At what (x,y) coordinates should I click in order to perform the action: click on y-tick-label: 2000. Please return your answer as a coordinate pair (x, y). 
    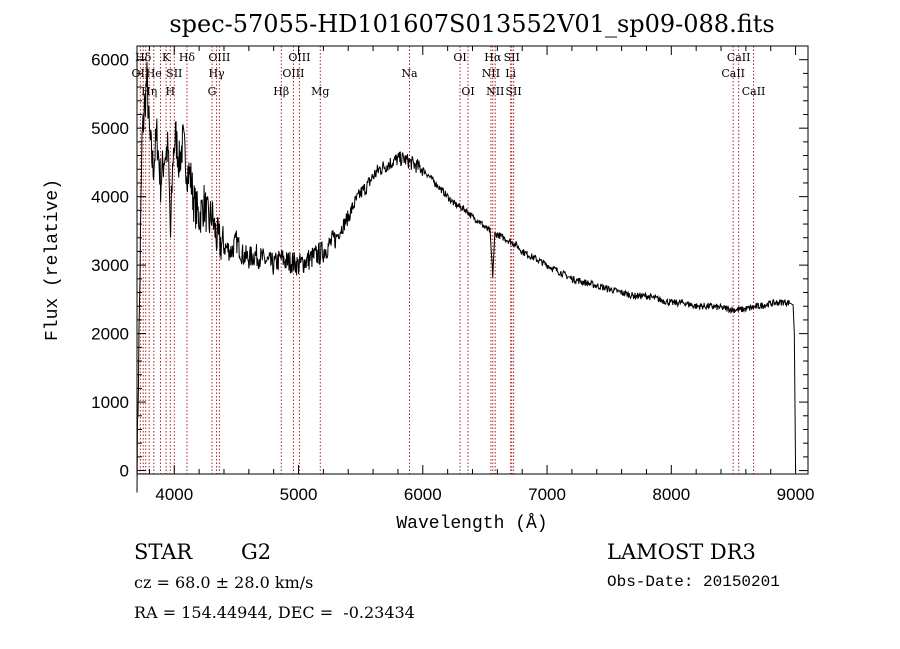
    Looking at the image, I should click on (110, 334).